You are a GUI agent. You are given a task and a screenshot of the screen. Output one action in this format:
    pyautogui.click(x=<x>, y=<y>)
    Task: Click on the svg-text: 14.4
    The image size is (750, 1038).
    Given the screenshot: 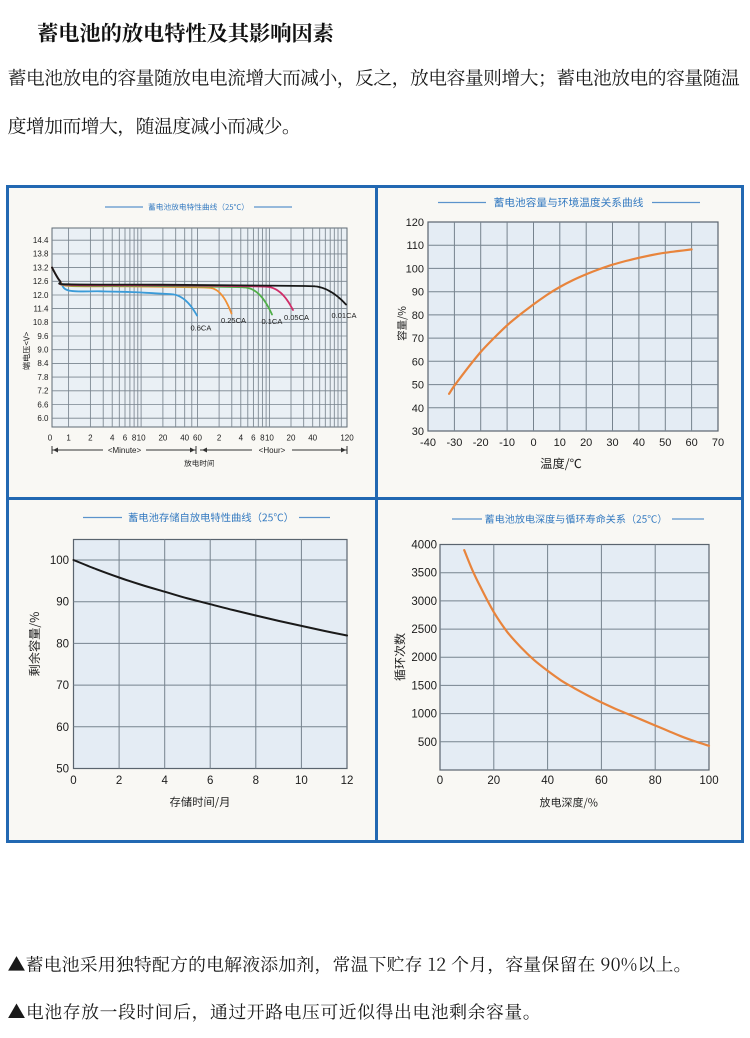 What is the action you would take?
    pyautogui.click(x=41, y=240)
    